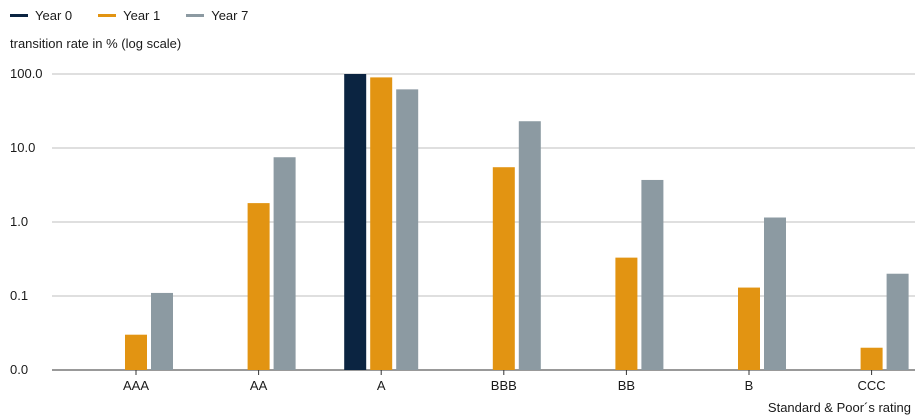 The height and width of the screenshot is (416, 915). Describe the element at coordinates (355, 222) in the screenshot. I see `bar-year-0-a` at that location.